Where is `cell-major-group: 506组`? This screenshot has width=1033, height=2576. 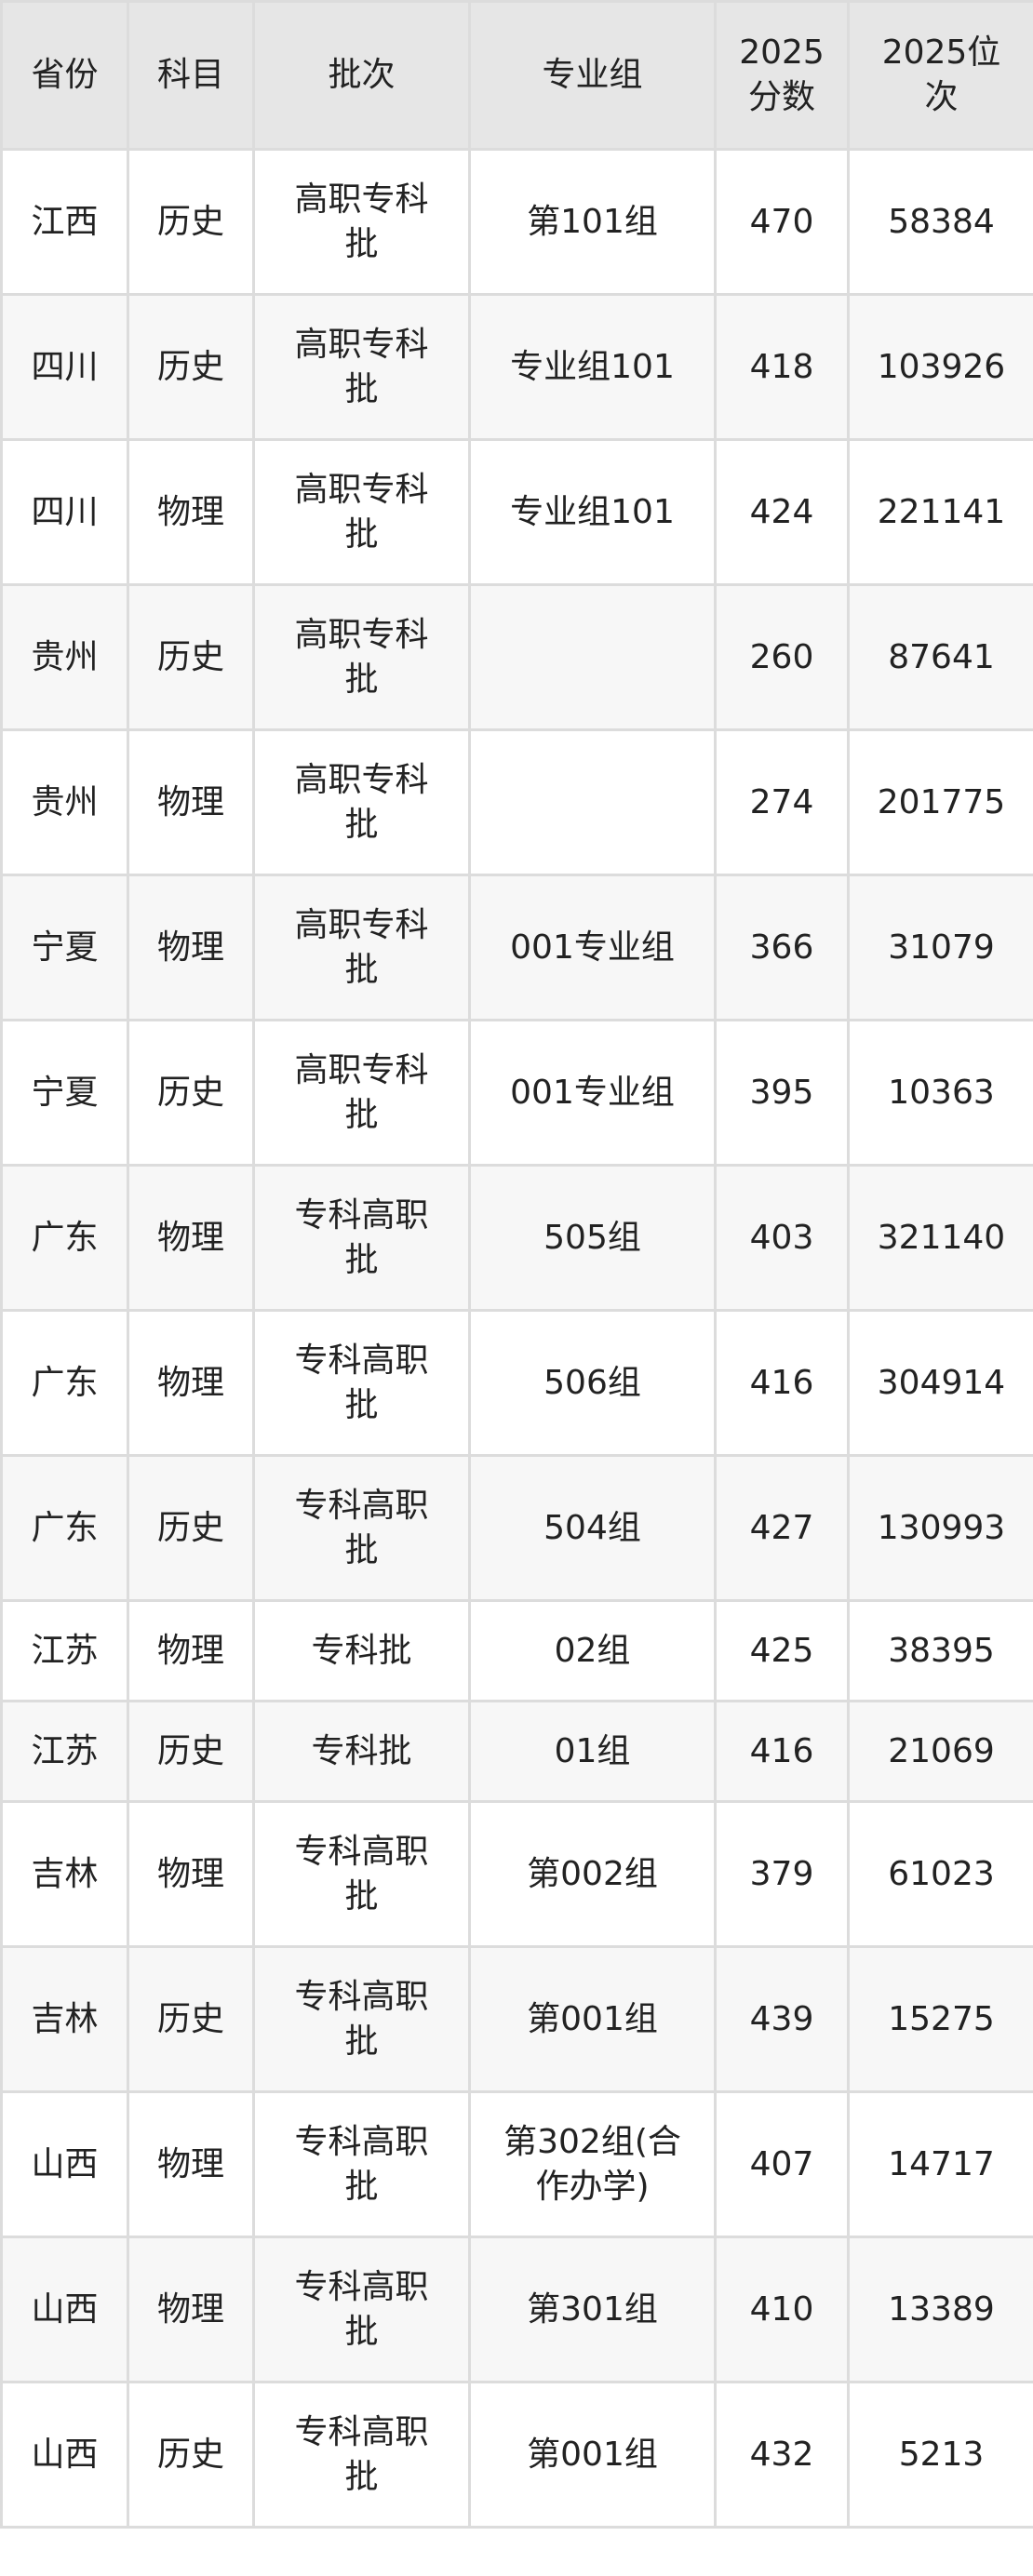
cell-major-group: 506组 is located at coordinates (592, 1383).